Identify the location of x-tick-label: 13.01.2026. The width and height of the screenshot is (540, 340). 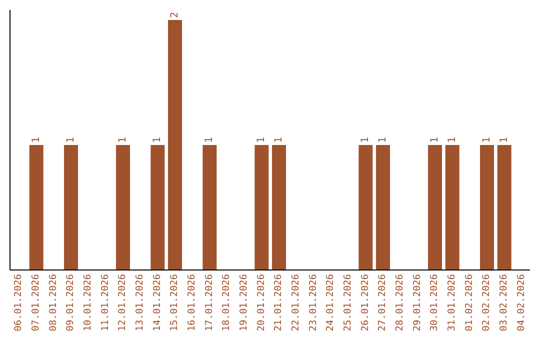
(140, 303).